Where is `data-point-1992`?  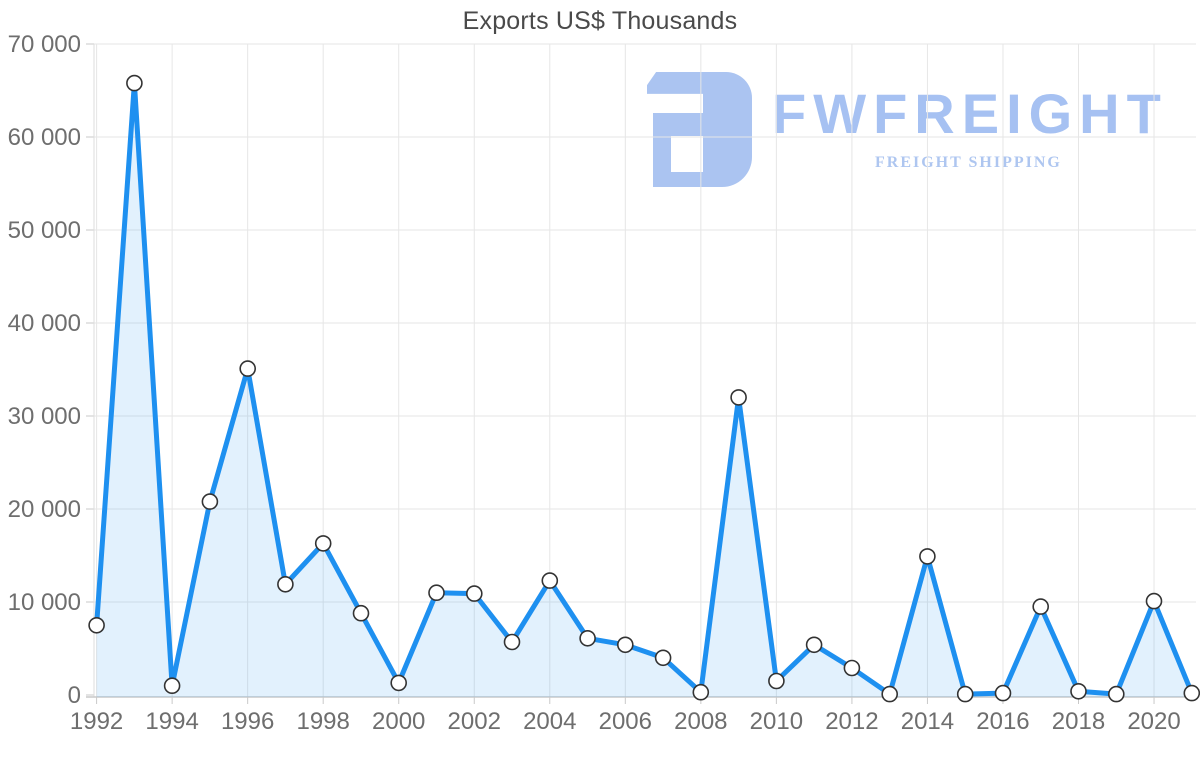
data-point-1992 is located at coordinates (96, 625).